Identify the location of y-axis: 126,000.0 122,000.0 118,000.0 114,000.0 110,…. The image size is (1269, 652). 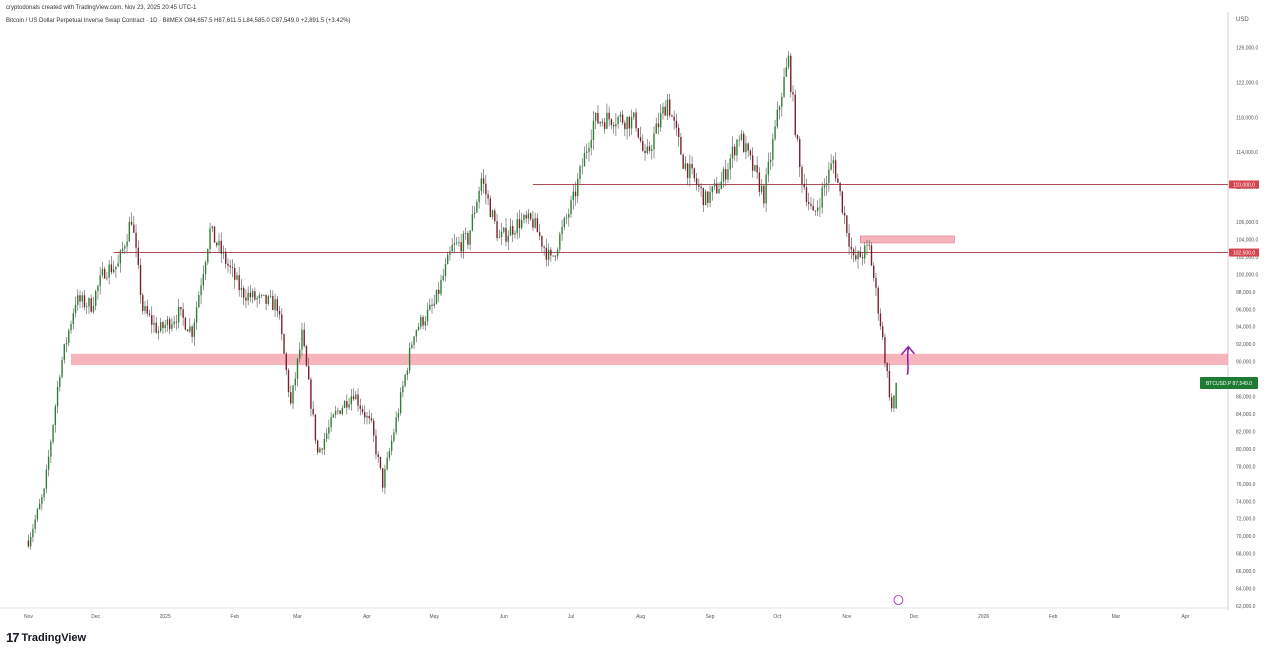
(1247, 327).